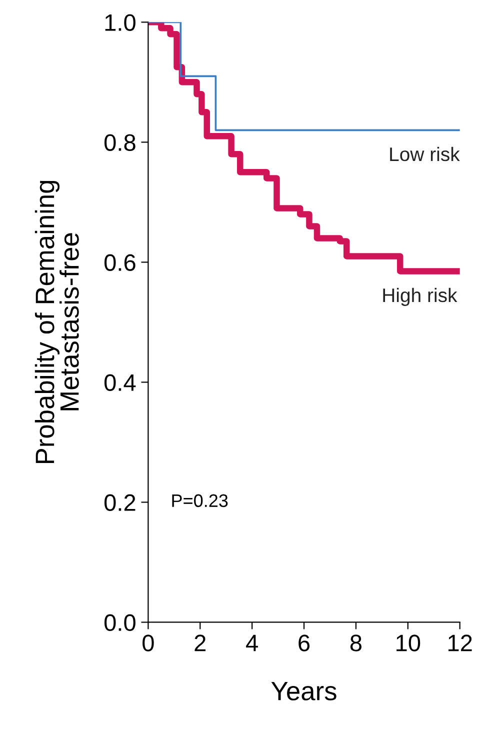 This screenshot has width=478, height=739. What do you see at coordinates (120, 503) in the screenshot?
I see `y-tick-label: 0.2` at bounding box center [120, 503].